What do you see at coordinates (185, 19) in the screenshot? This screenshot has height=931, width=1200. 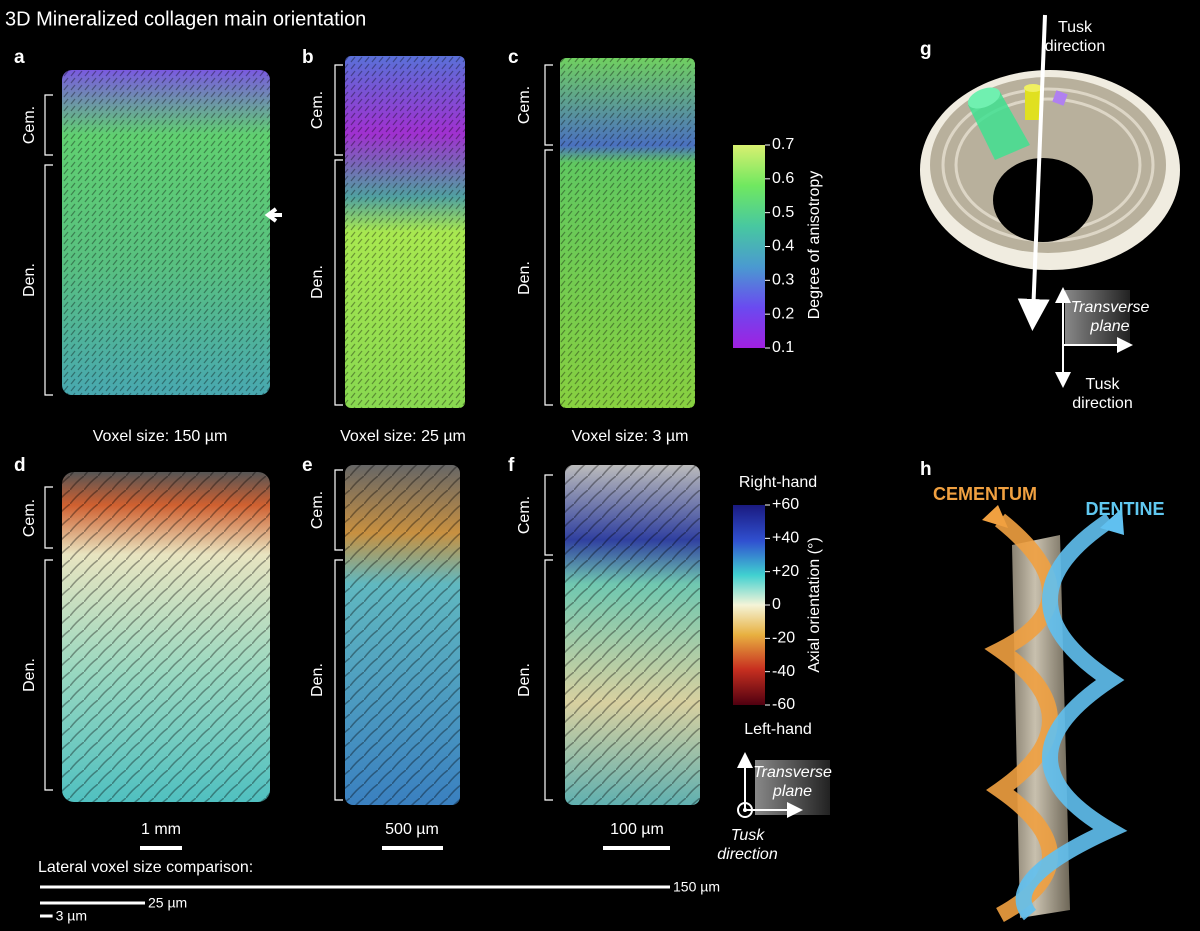 I see `figure-title: 3D Mineralized collagen main orientation` at bounding box center [185, 19].